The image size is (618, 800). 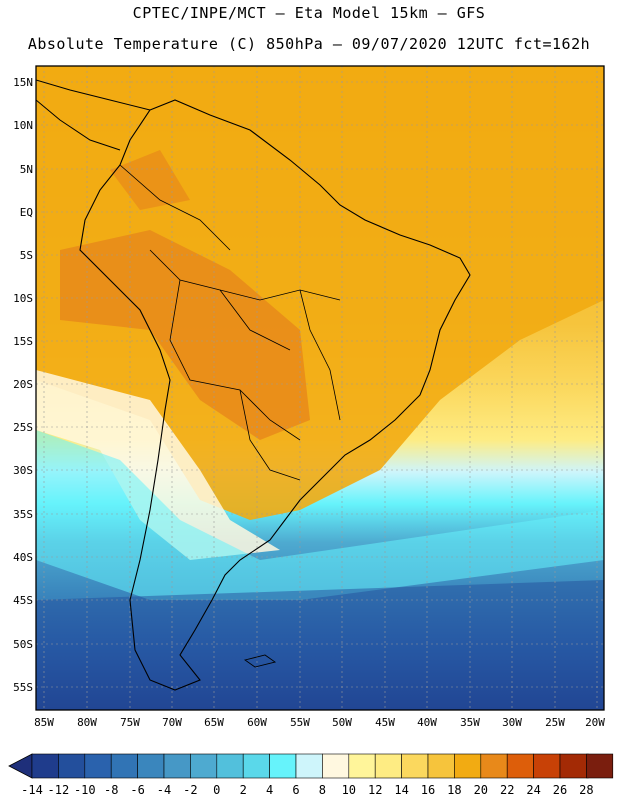 I want to click on color-scale-under-arrow, so click(x=20, y=766).